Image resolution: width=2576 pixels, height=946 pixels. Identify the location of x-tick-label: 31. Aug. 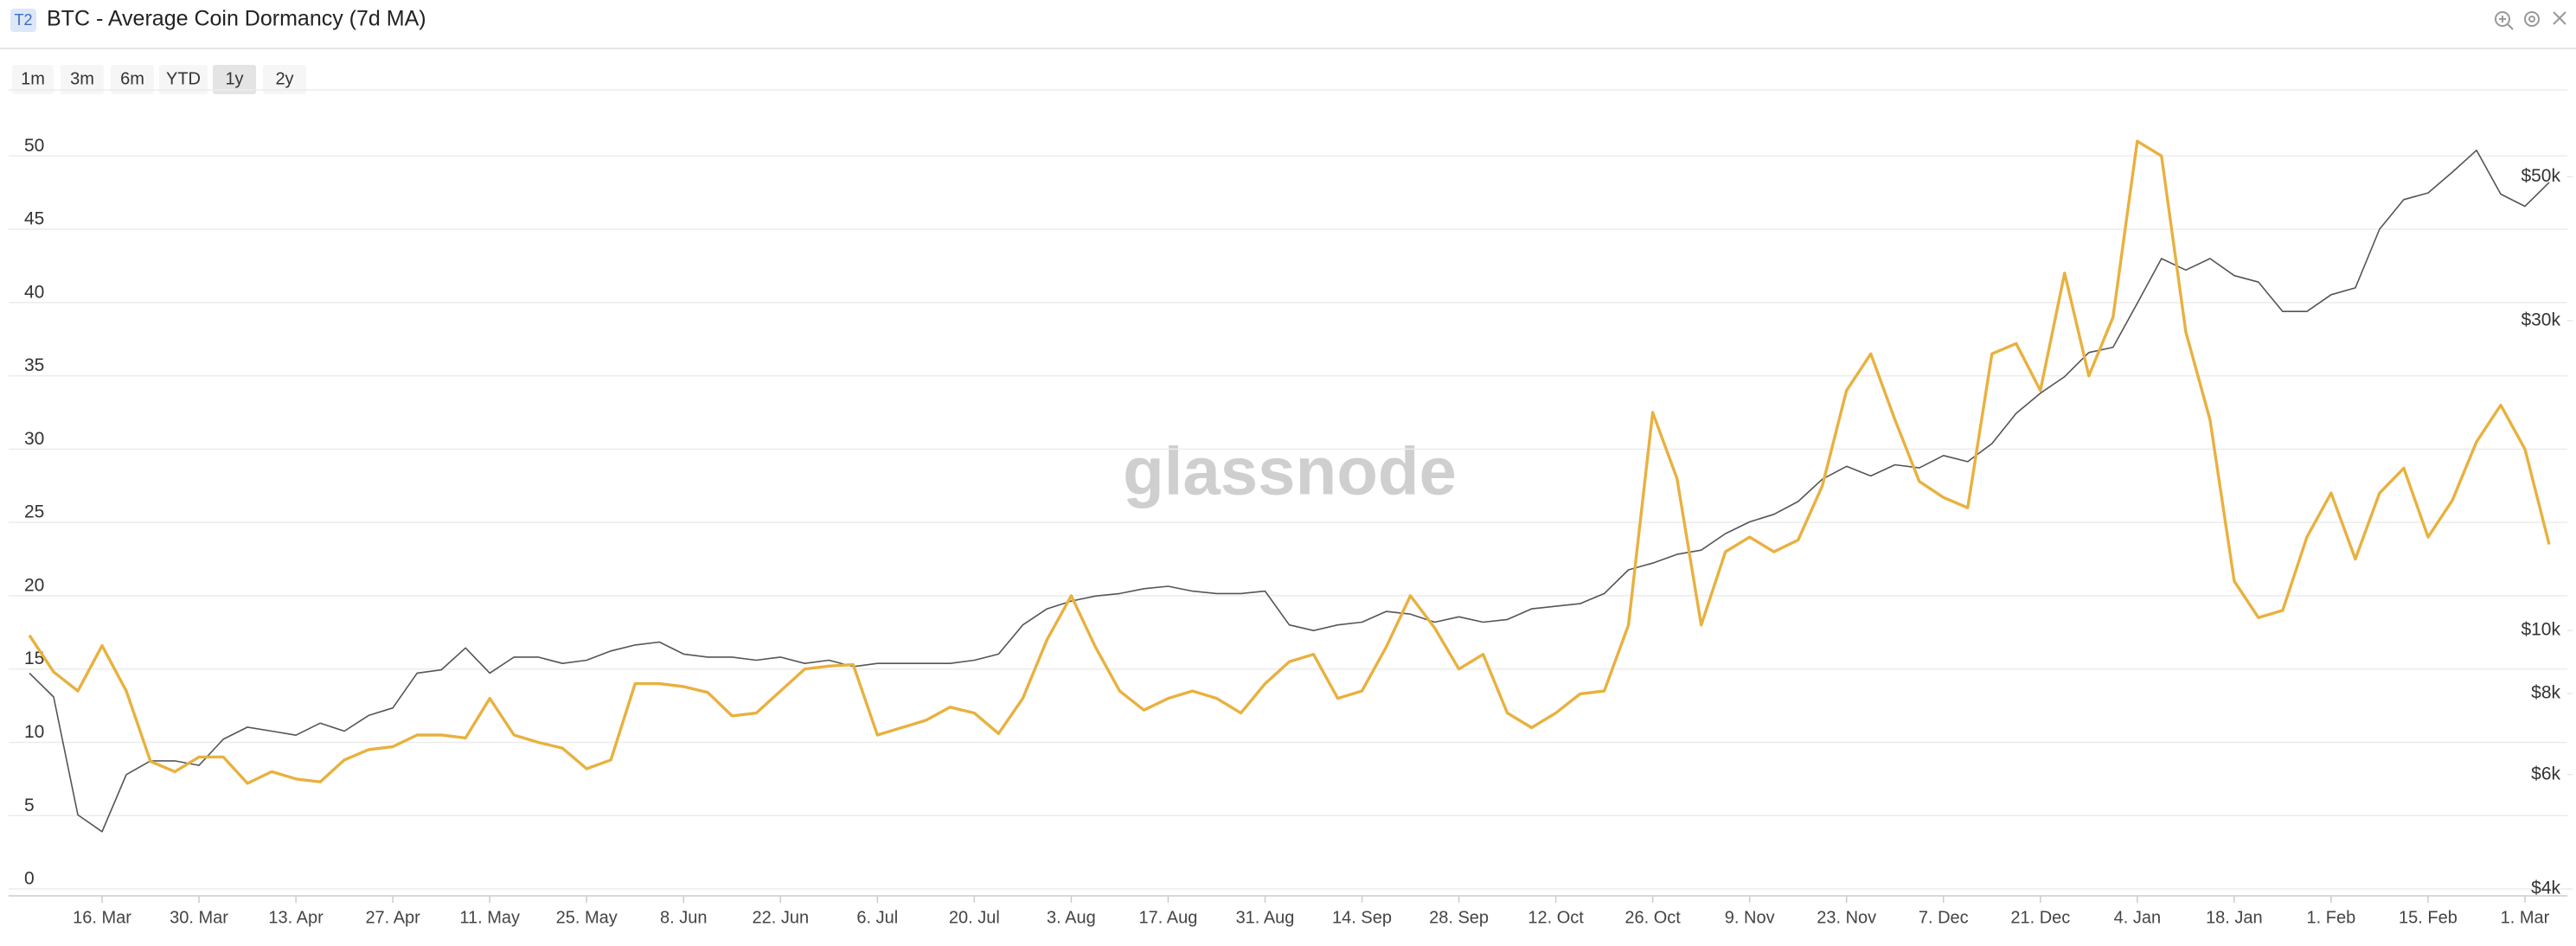
(1265, 917).